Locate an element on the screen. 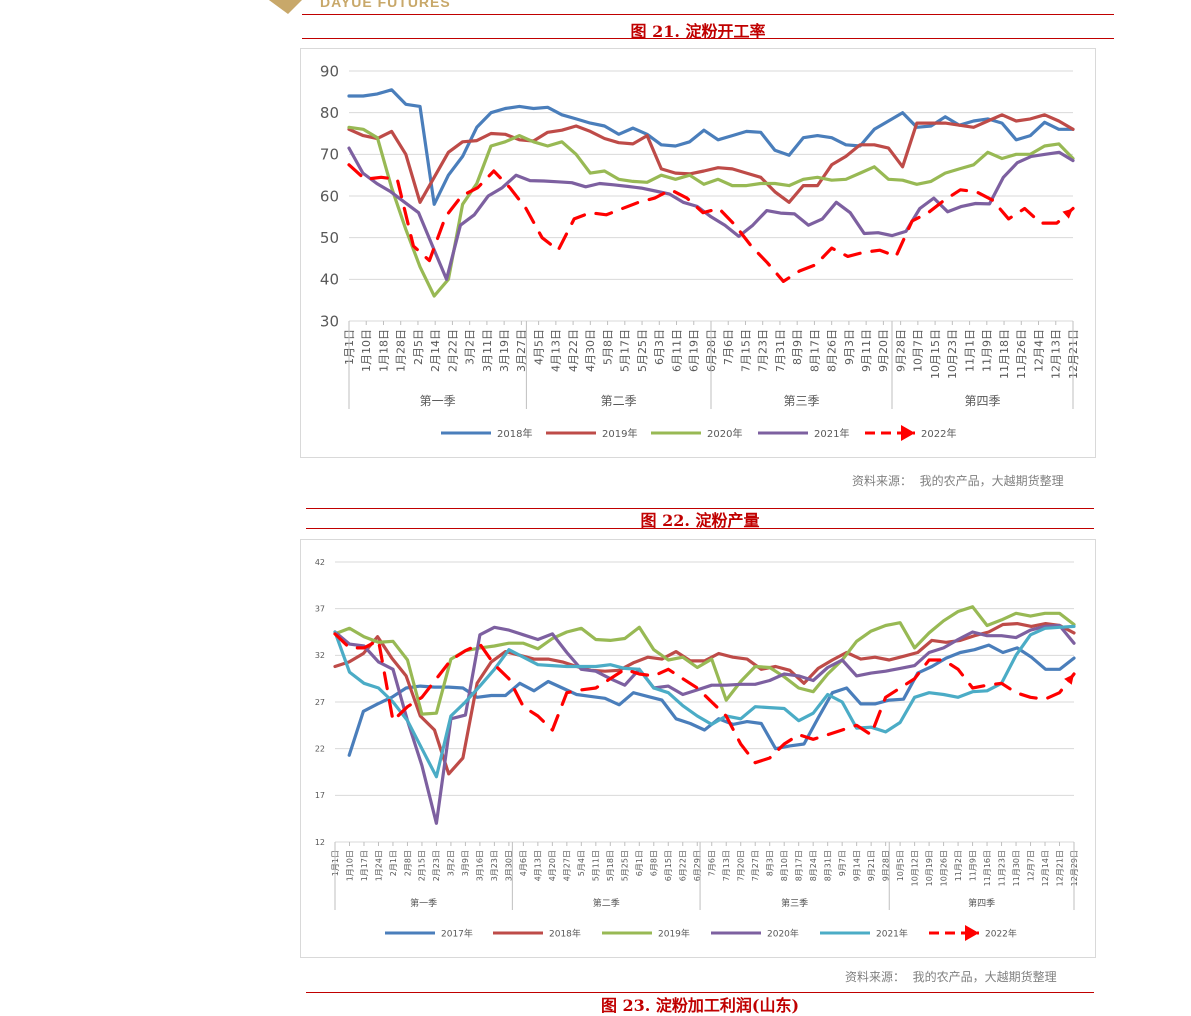  chart-22-source: 资料来源： 我的农产品，大越期货整理 is located at coordinates (951, 977).